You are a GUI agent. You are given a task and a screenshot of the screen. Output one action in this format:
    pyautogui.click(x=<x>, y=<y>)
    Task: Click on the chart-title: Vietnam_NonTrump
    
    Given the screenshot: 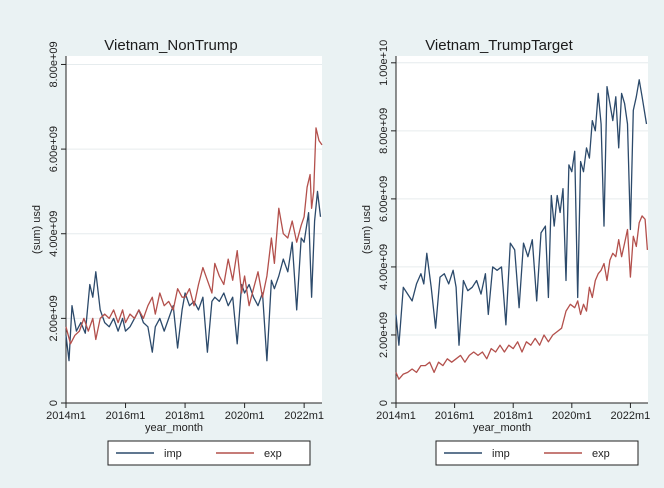 What is the action you would take?
    pyautogui.click(x=170, y=45)
    